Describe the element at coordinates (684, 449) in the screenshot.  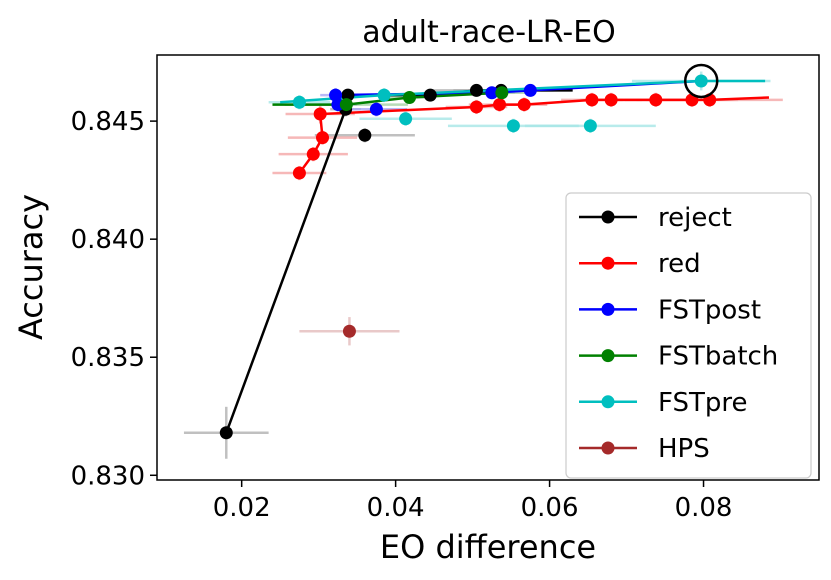
I see `legend-label-hps: HPS` at that location.